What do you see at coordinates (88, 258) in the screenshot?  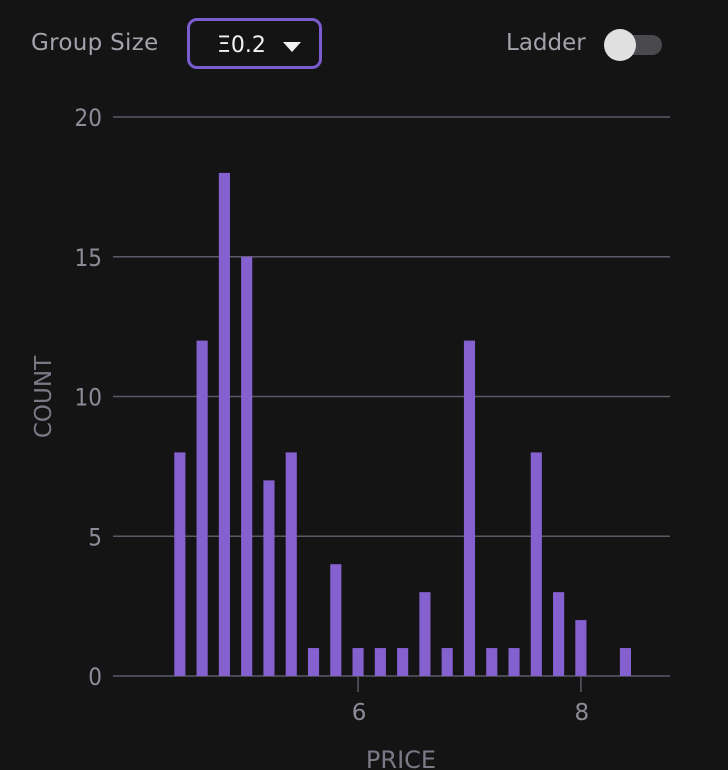 I see `y-tick-label: 15` at bounding box center [88, 258].